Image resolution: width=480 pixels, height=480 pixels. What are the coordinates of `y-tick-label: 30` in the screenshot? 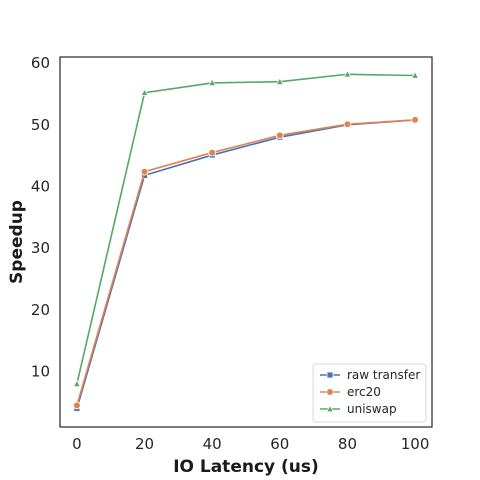 It's located at (40, 248).